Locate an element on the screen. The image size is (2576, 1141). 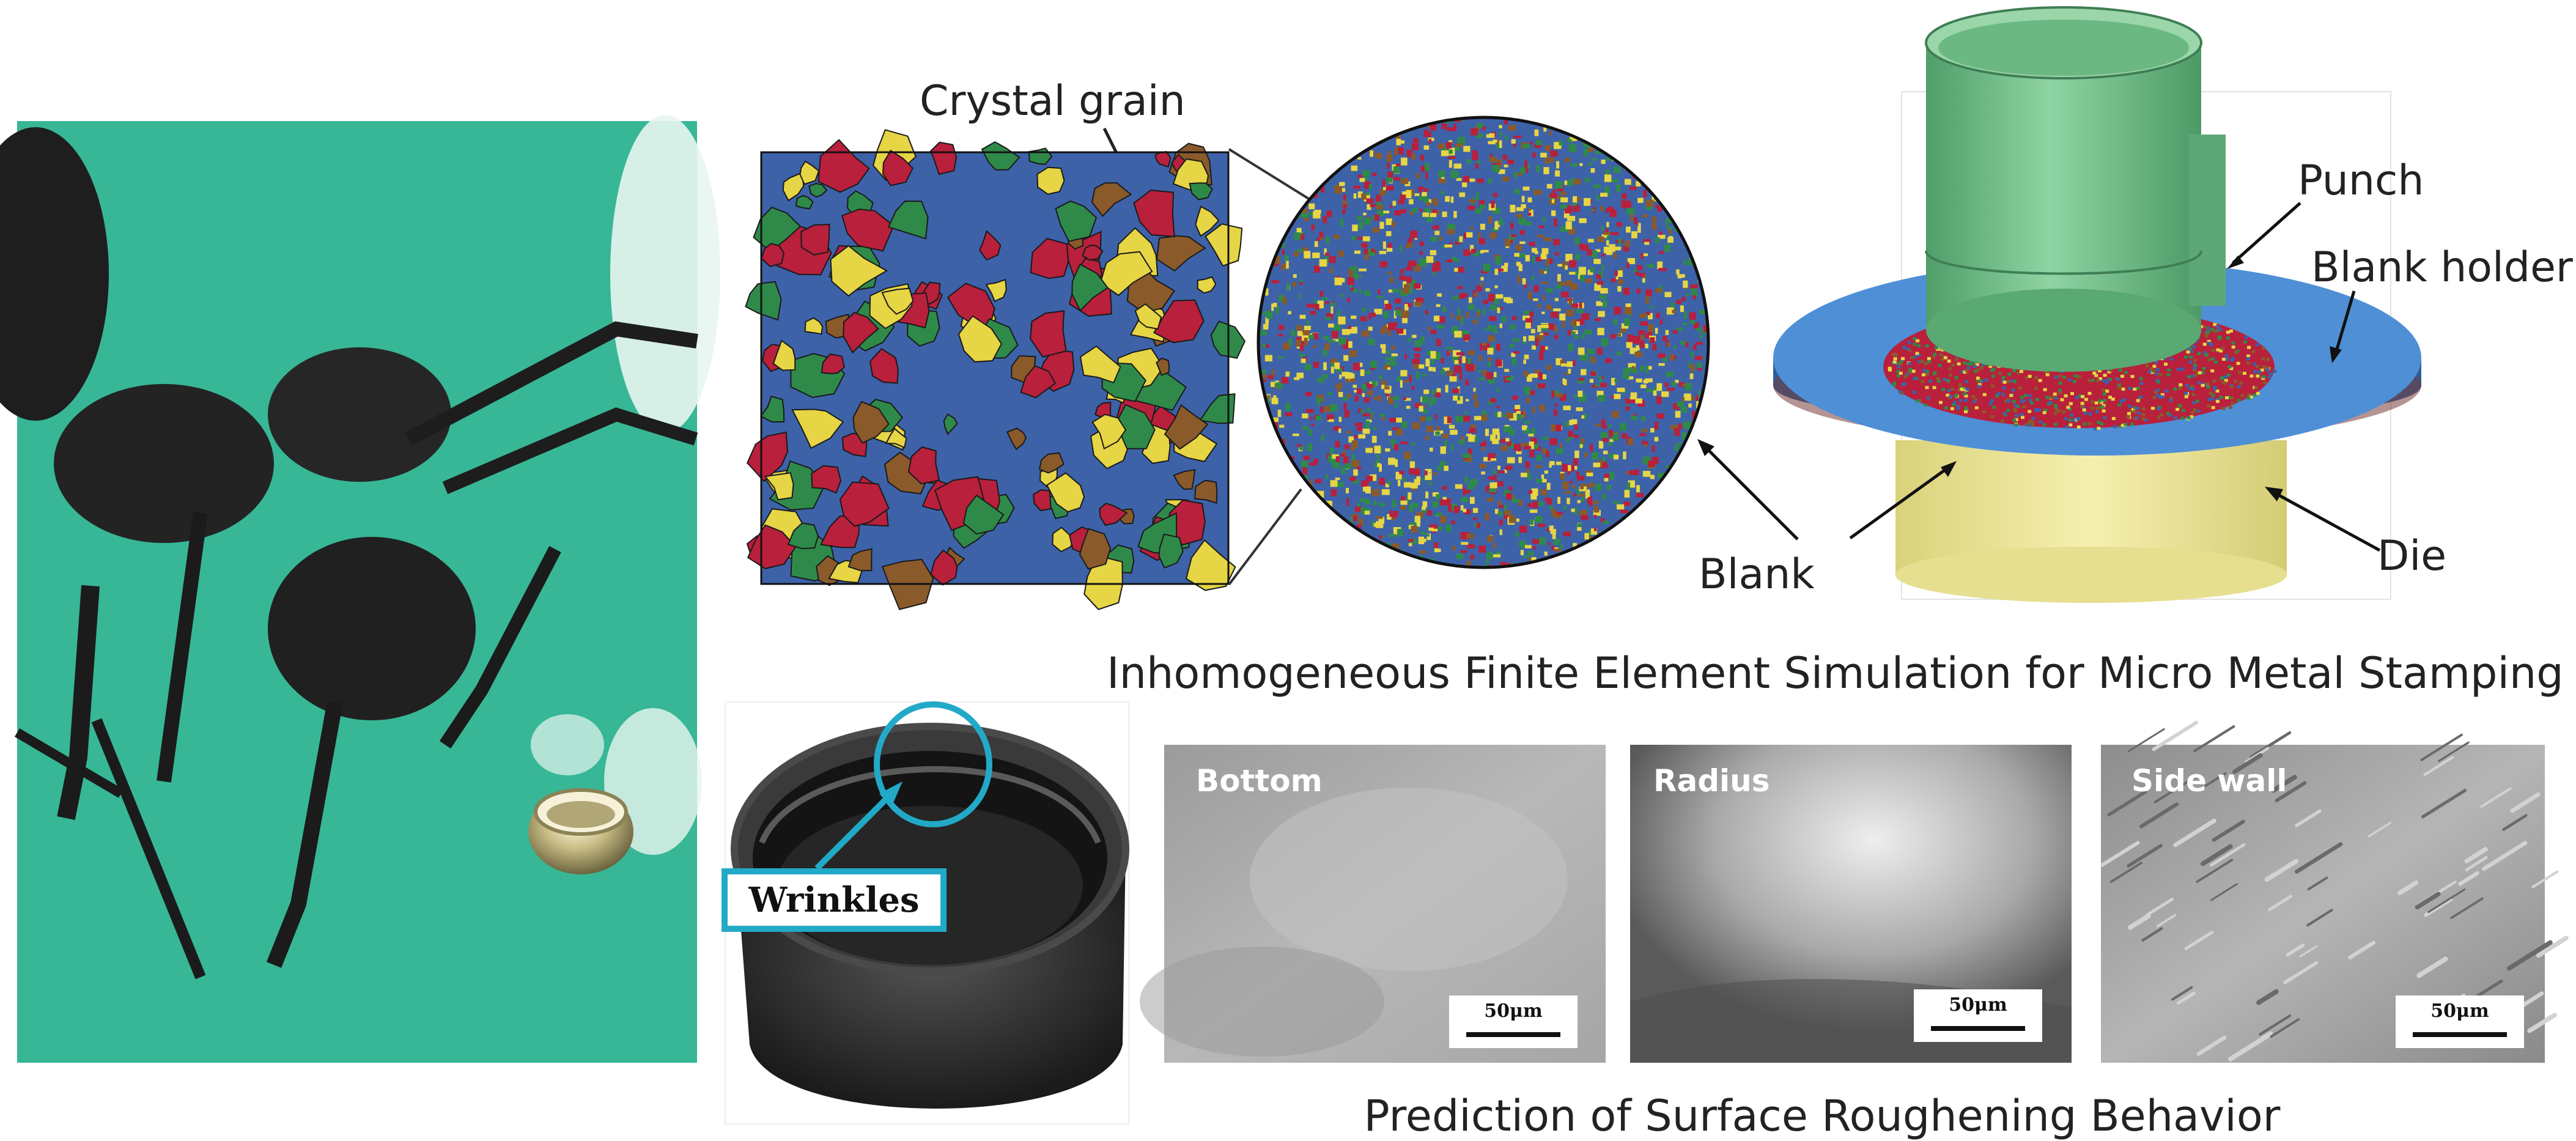
blank-label: Blank is located at coordinates (1757, 574).